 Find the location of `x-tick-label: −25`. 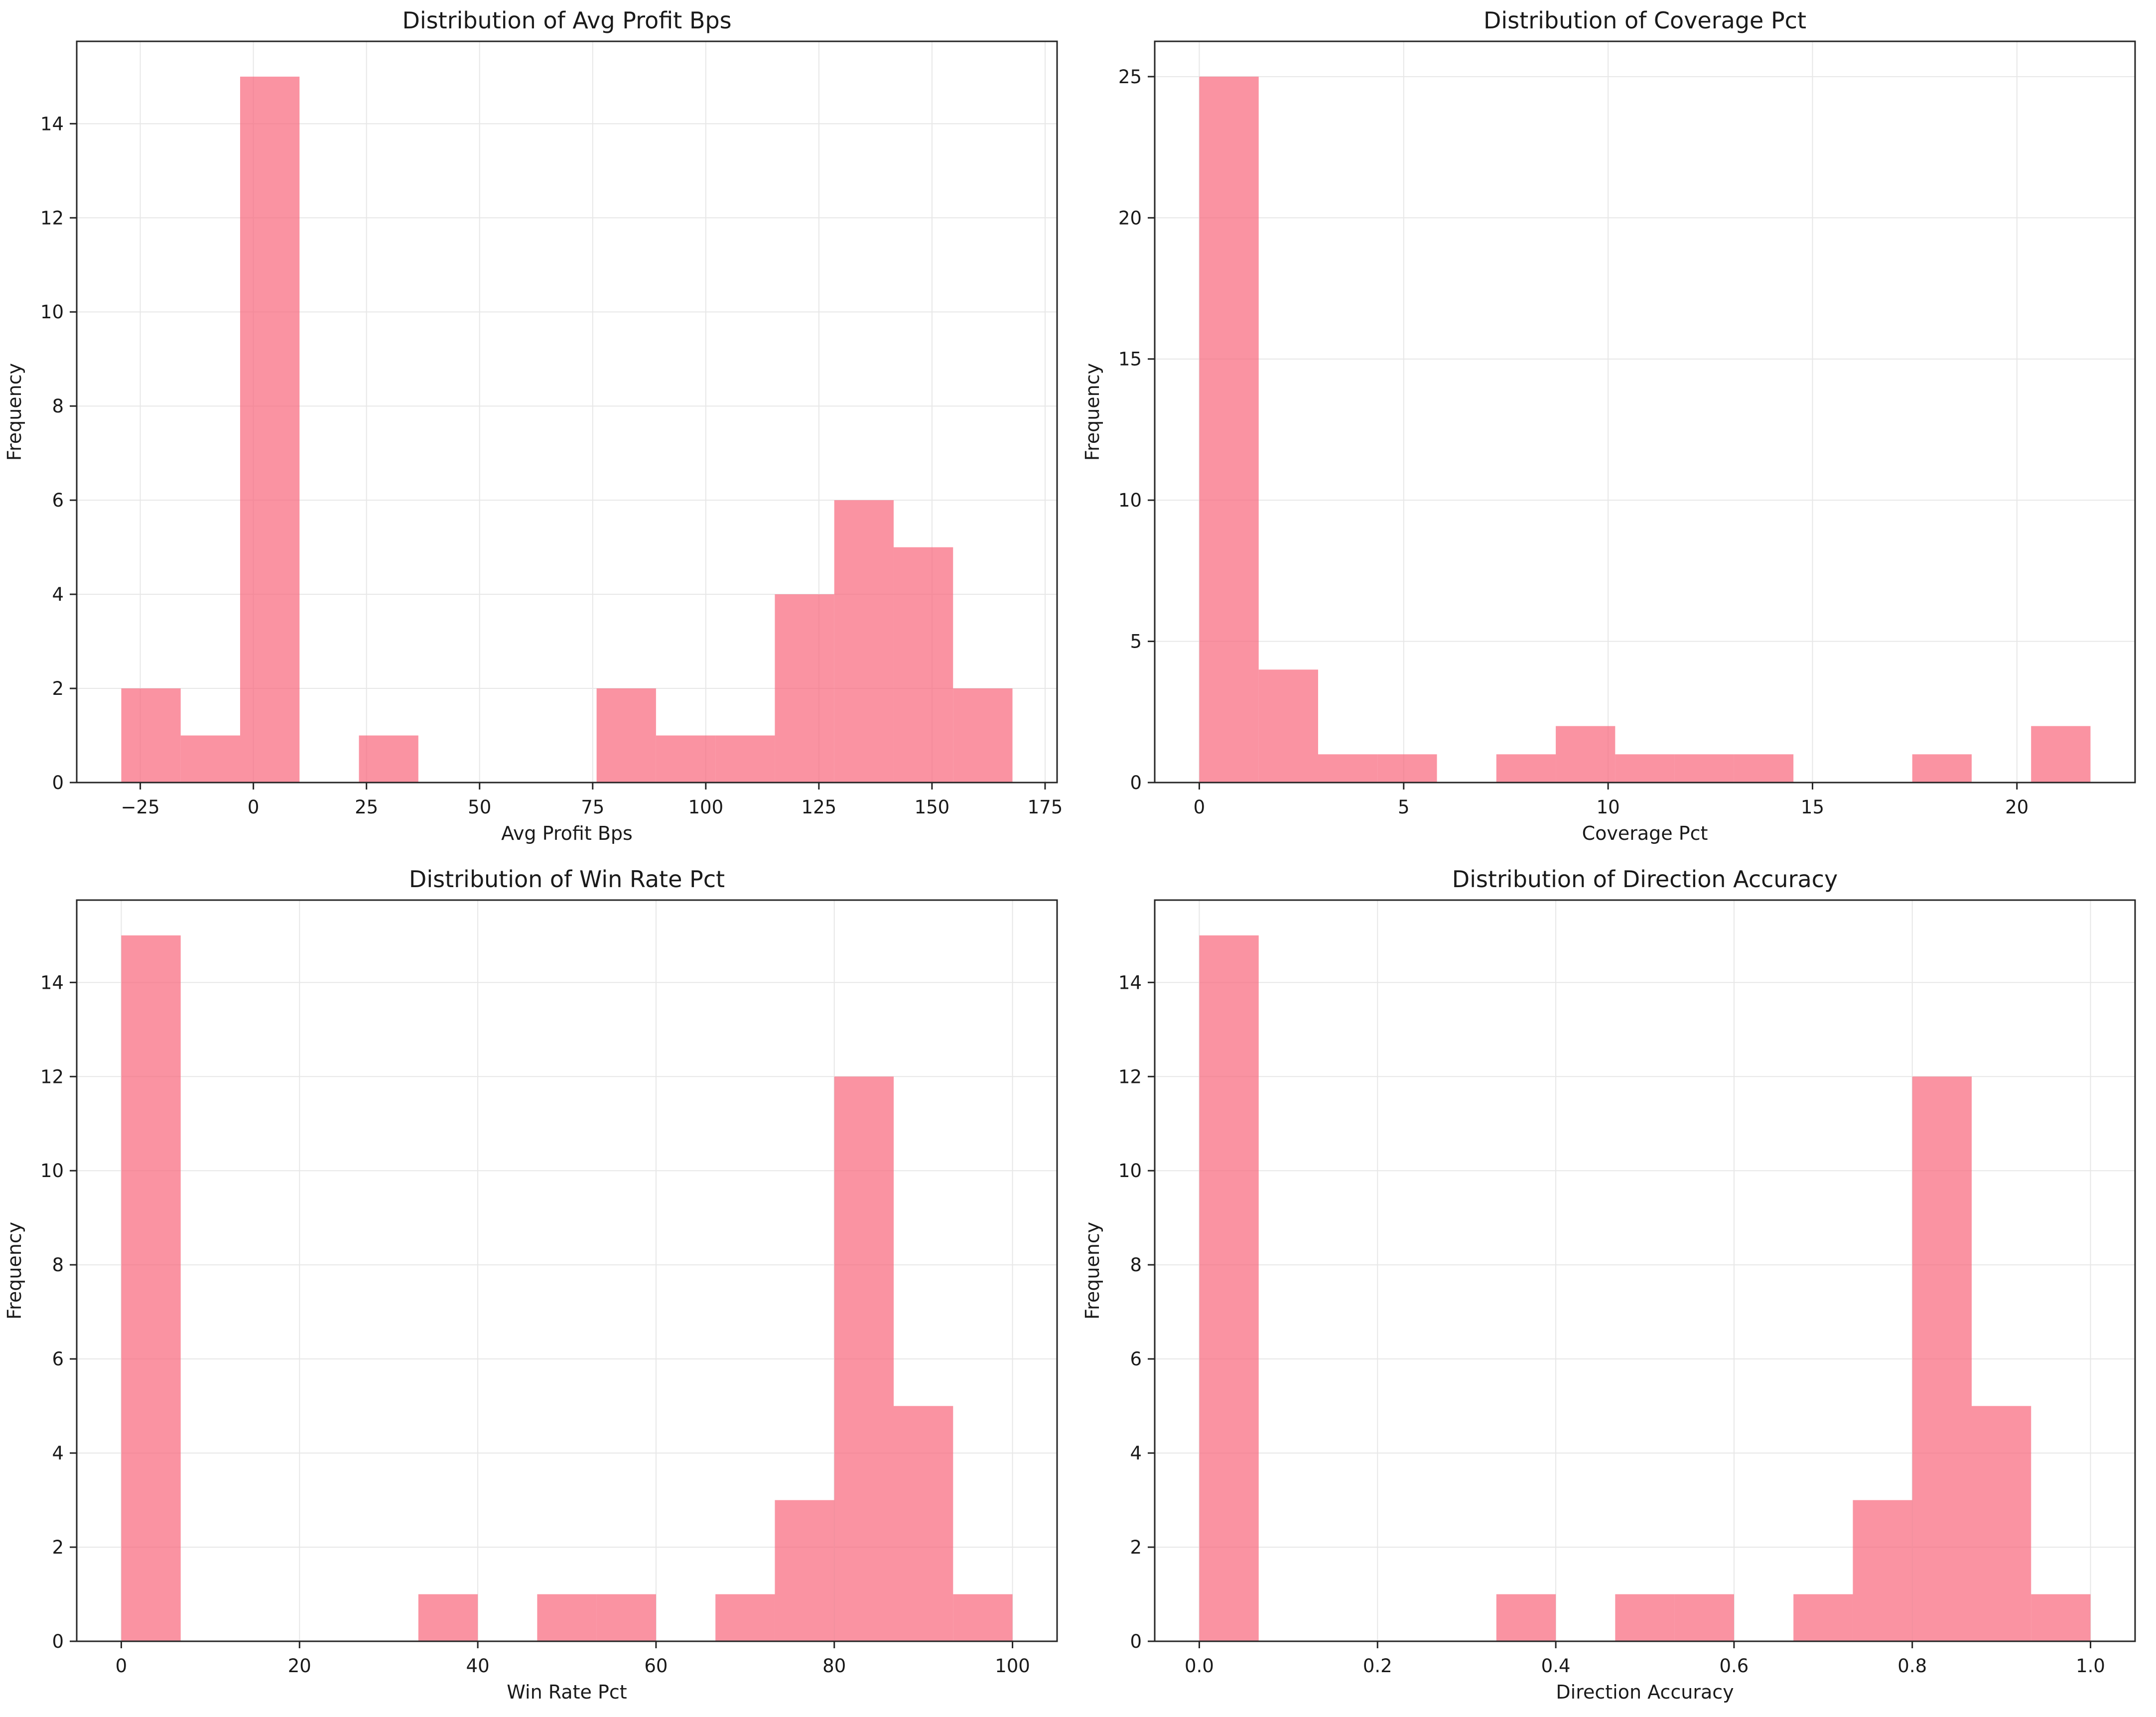

x-tick-label: −25 is located at coordinates (140, 807).